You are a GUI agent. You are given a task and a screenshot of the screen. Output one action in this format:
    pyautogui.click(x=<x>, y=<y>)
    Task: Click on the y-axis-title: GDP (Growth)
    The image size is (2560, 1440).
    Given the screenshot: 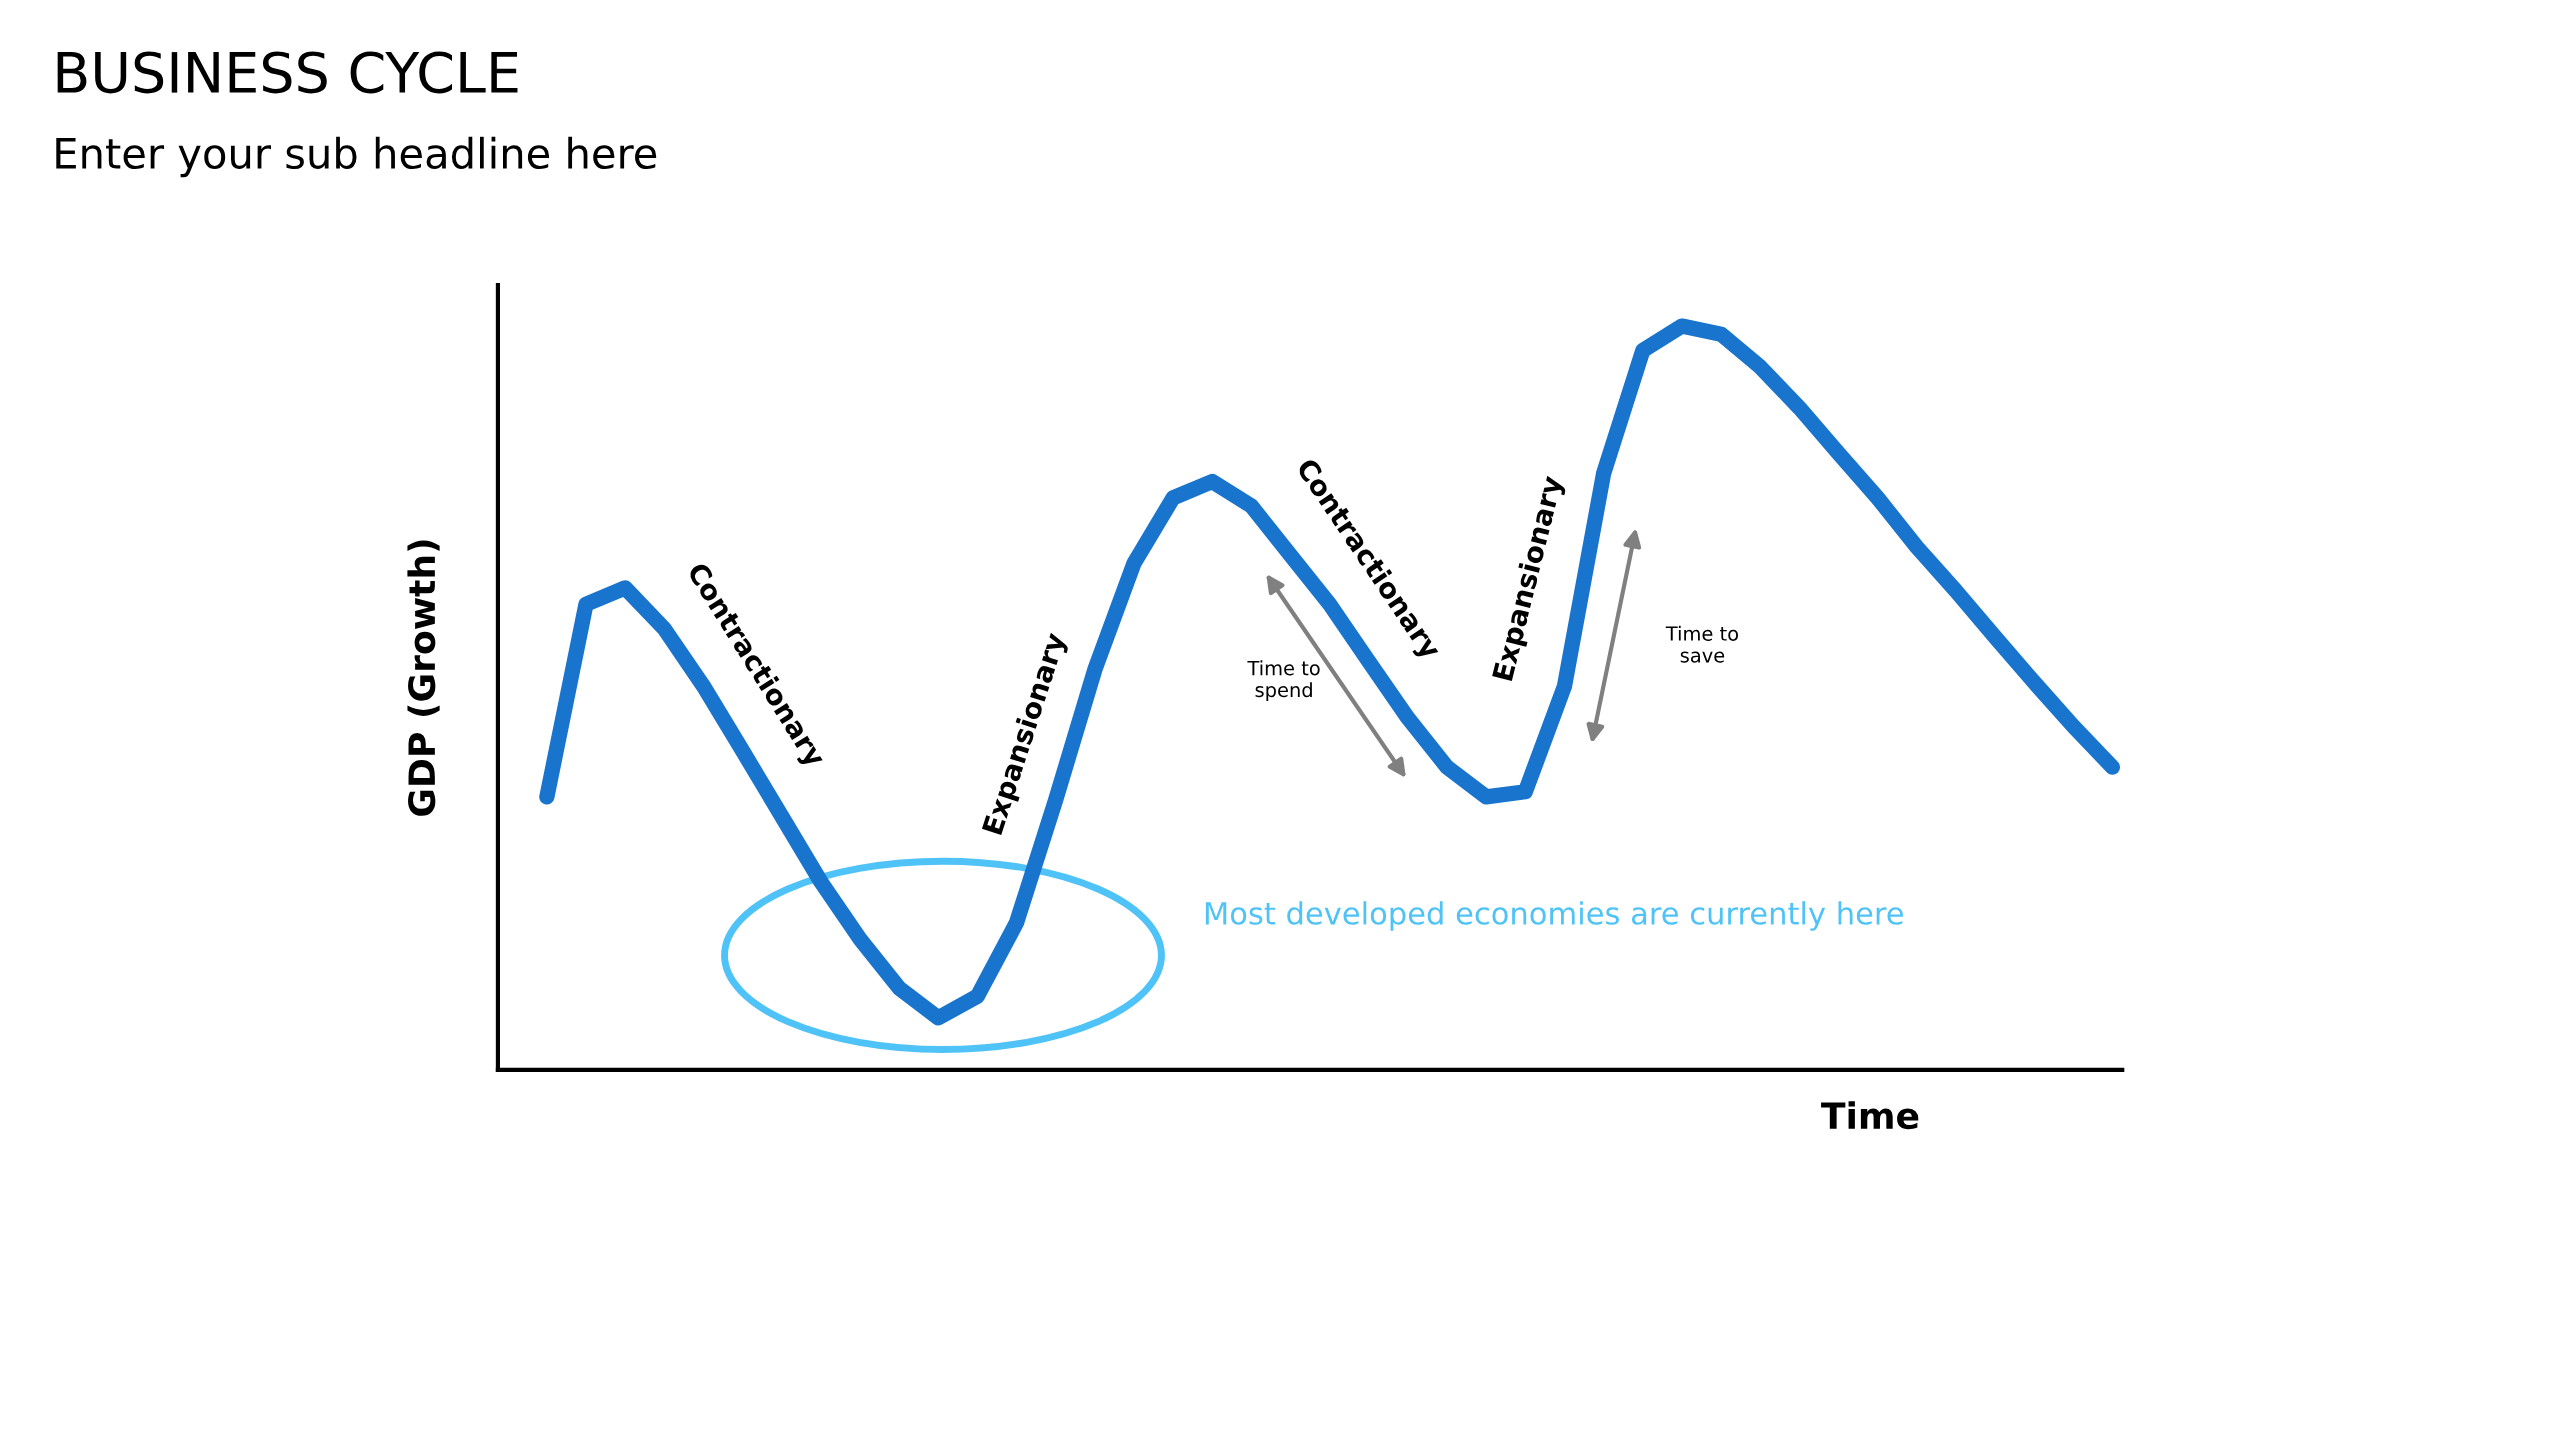 What is the action you would take?
    pyautogui.click(x=423, y=678)
    